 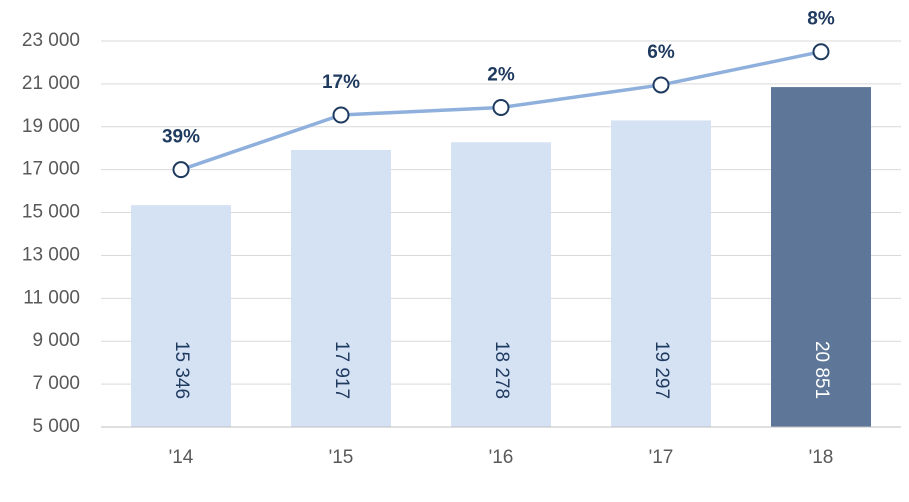 What do you see at coordinates (51, 297) in the screenshot?
I see `y-tick-label: 11 000` at bounding box center [51, 297].